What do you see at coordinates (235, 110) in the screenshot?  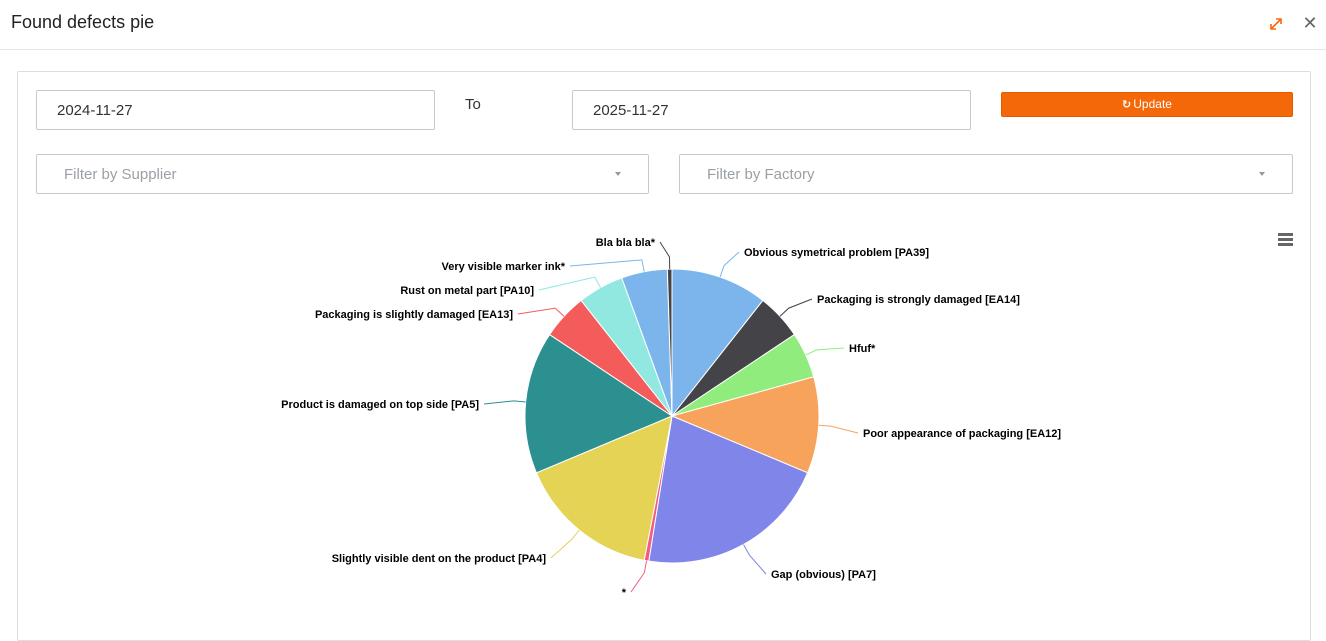 I see `date-from-input` at bounding box center [235, 110].